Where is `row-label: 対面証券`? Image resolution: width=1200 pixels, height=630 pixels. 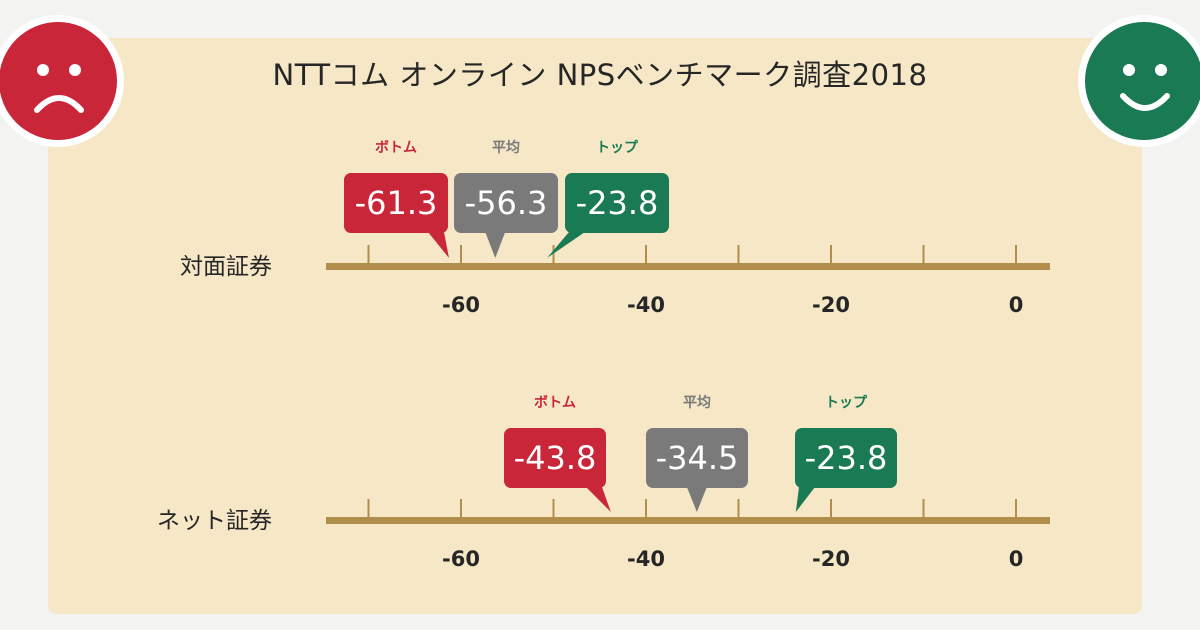
row-label: 対面証券 is located at coordinates (226, 267).